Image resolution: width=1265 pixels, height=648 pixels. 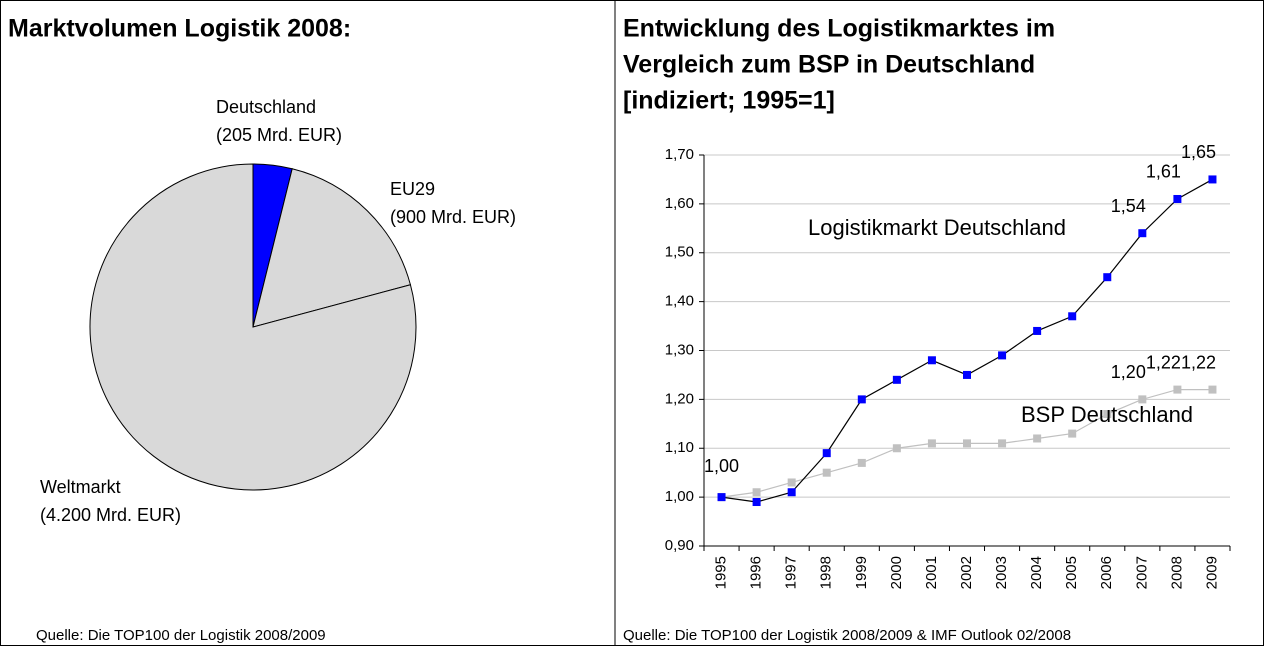 What do you see at coordinates (679, 447) in the screenshot?
I see `y-tick-label: 1,10` at bounding box center [679, 447].